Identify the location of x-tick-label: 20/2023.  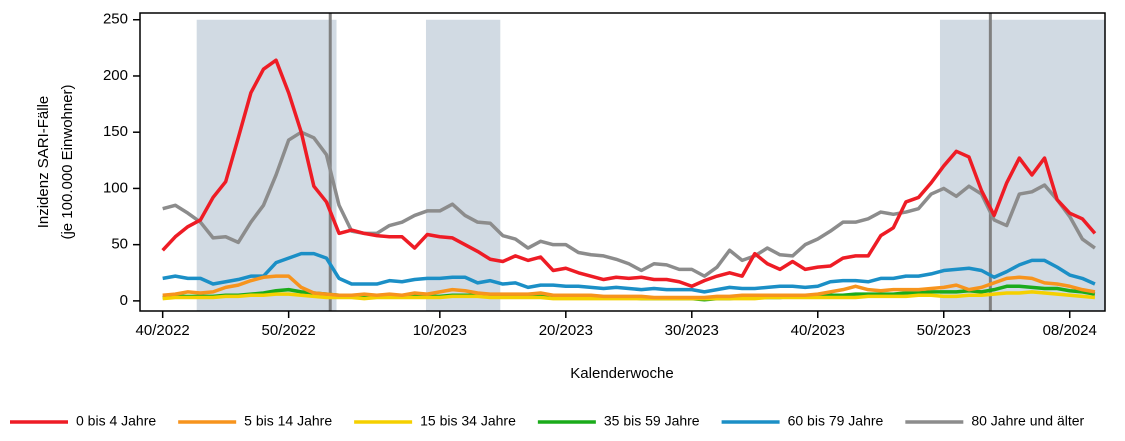
(566, 330).